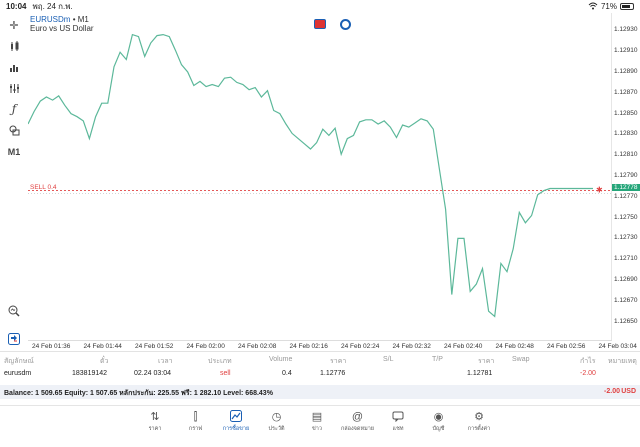 The height and width of the screenshot is (447, 640). What do you see at coordinates (626, 30) in the screenshot?
I see `price-tick-label: 1.12930` at bounding box center [626, 30].